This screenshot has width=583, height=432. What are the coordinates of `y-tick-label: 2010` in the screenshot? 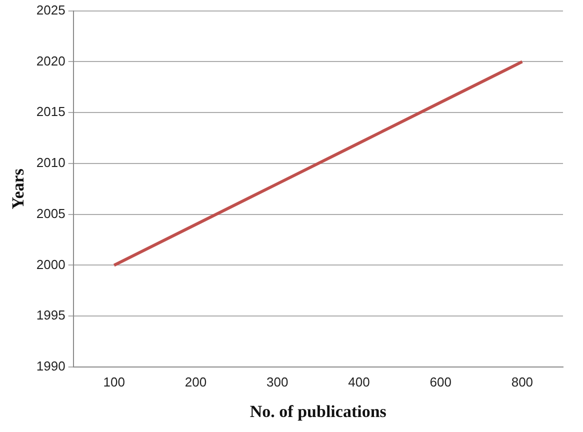 It's located at (51, 162).